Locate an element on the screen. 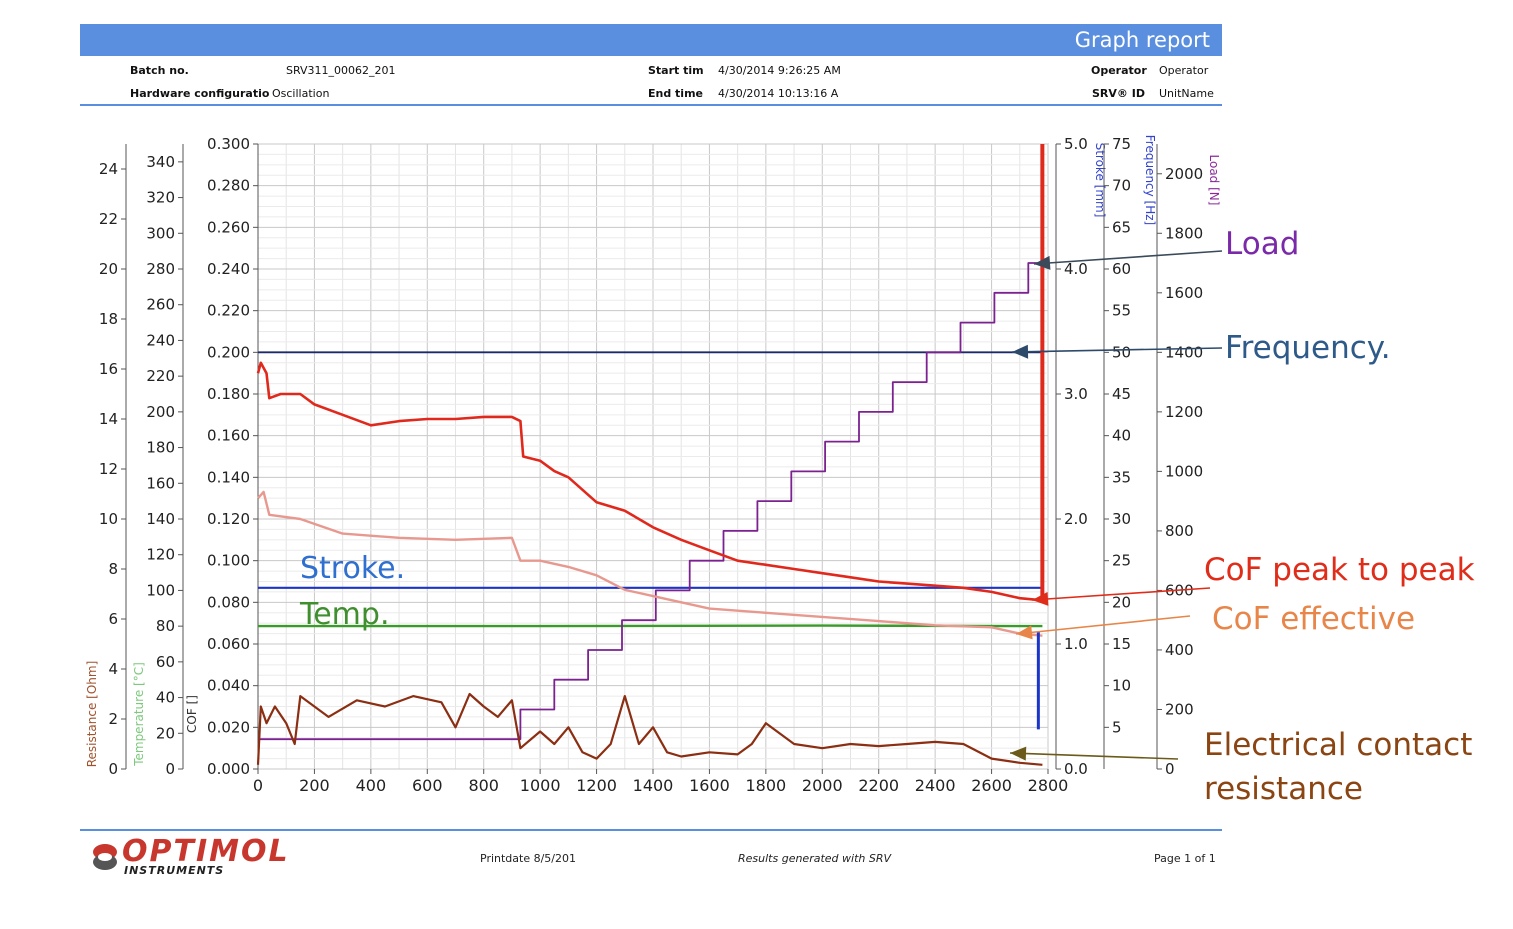 The image size is (1513, 929). header-divider is located at coordinates (651, 105).